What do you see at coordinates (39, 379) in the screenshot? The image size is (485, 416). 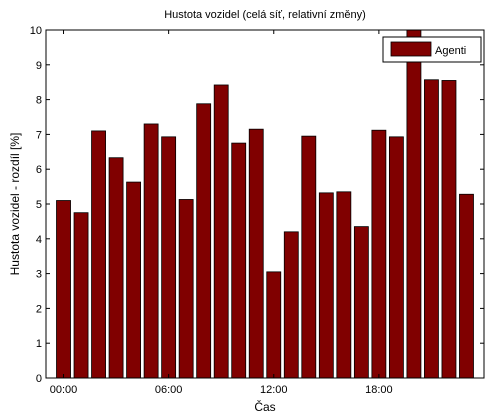 I see `y-tick-label-0: 0` at bounding box center [39, 379].